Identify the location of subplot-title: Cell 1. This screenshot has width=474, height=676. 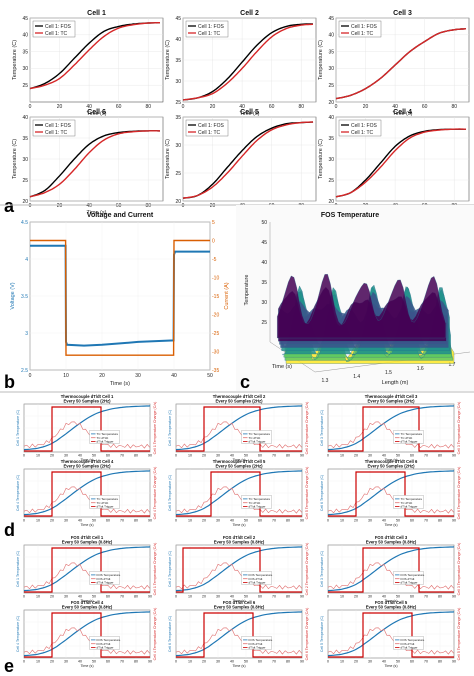
(96, 13).